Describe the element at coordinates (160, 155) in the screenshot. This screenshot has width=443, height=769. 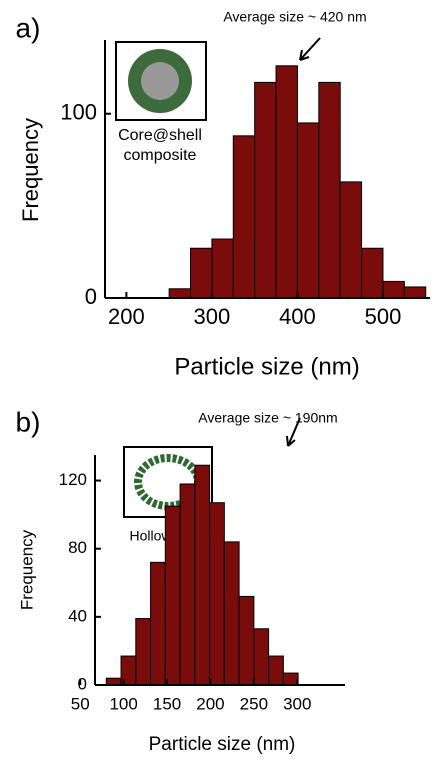
I see `inset-label: composite` at that location.